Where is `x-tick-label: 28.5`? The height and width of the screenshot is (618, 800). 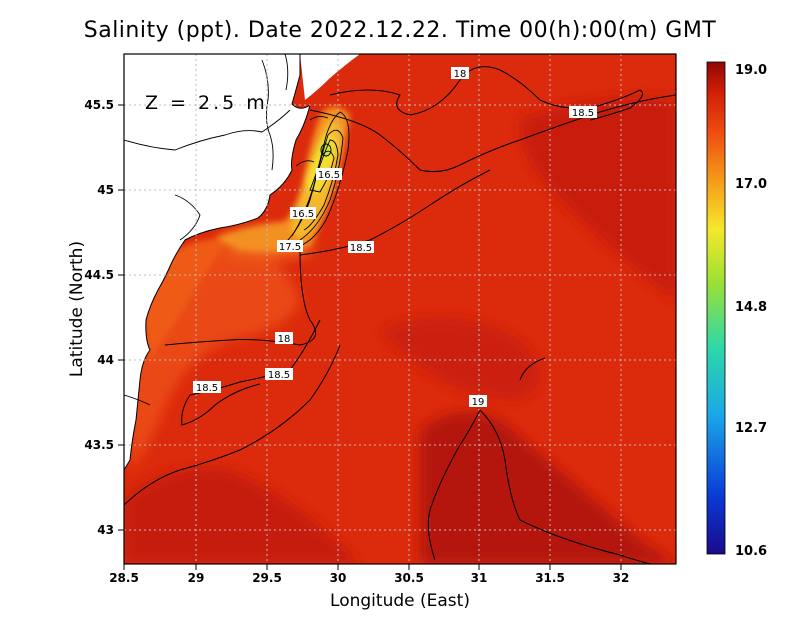
x-tick-label: 28.5 is located at coordinates (124, 578).